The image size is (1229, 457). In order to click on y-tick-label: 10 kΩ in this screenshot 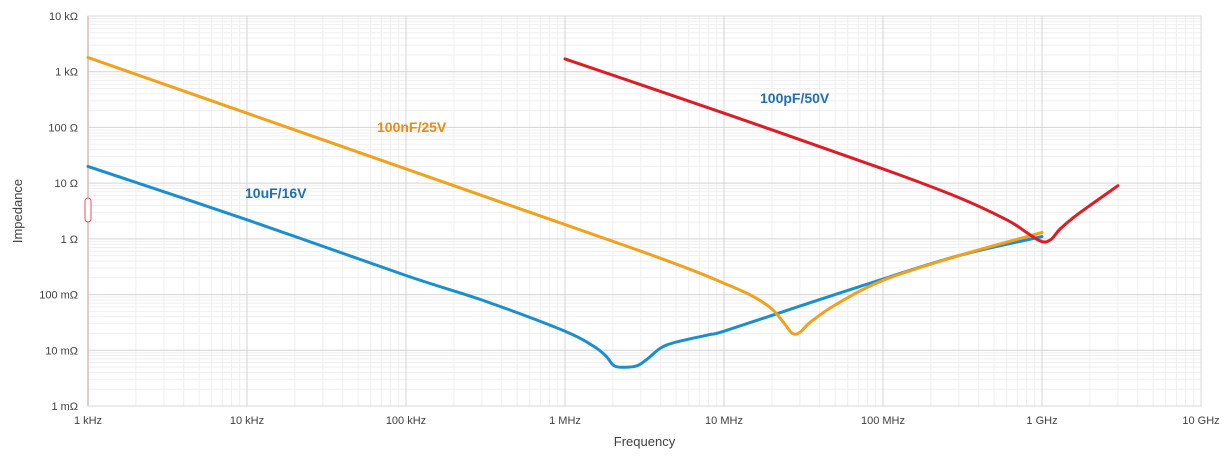, I will do `click(63, 17)`.